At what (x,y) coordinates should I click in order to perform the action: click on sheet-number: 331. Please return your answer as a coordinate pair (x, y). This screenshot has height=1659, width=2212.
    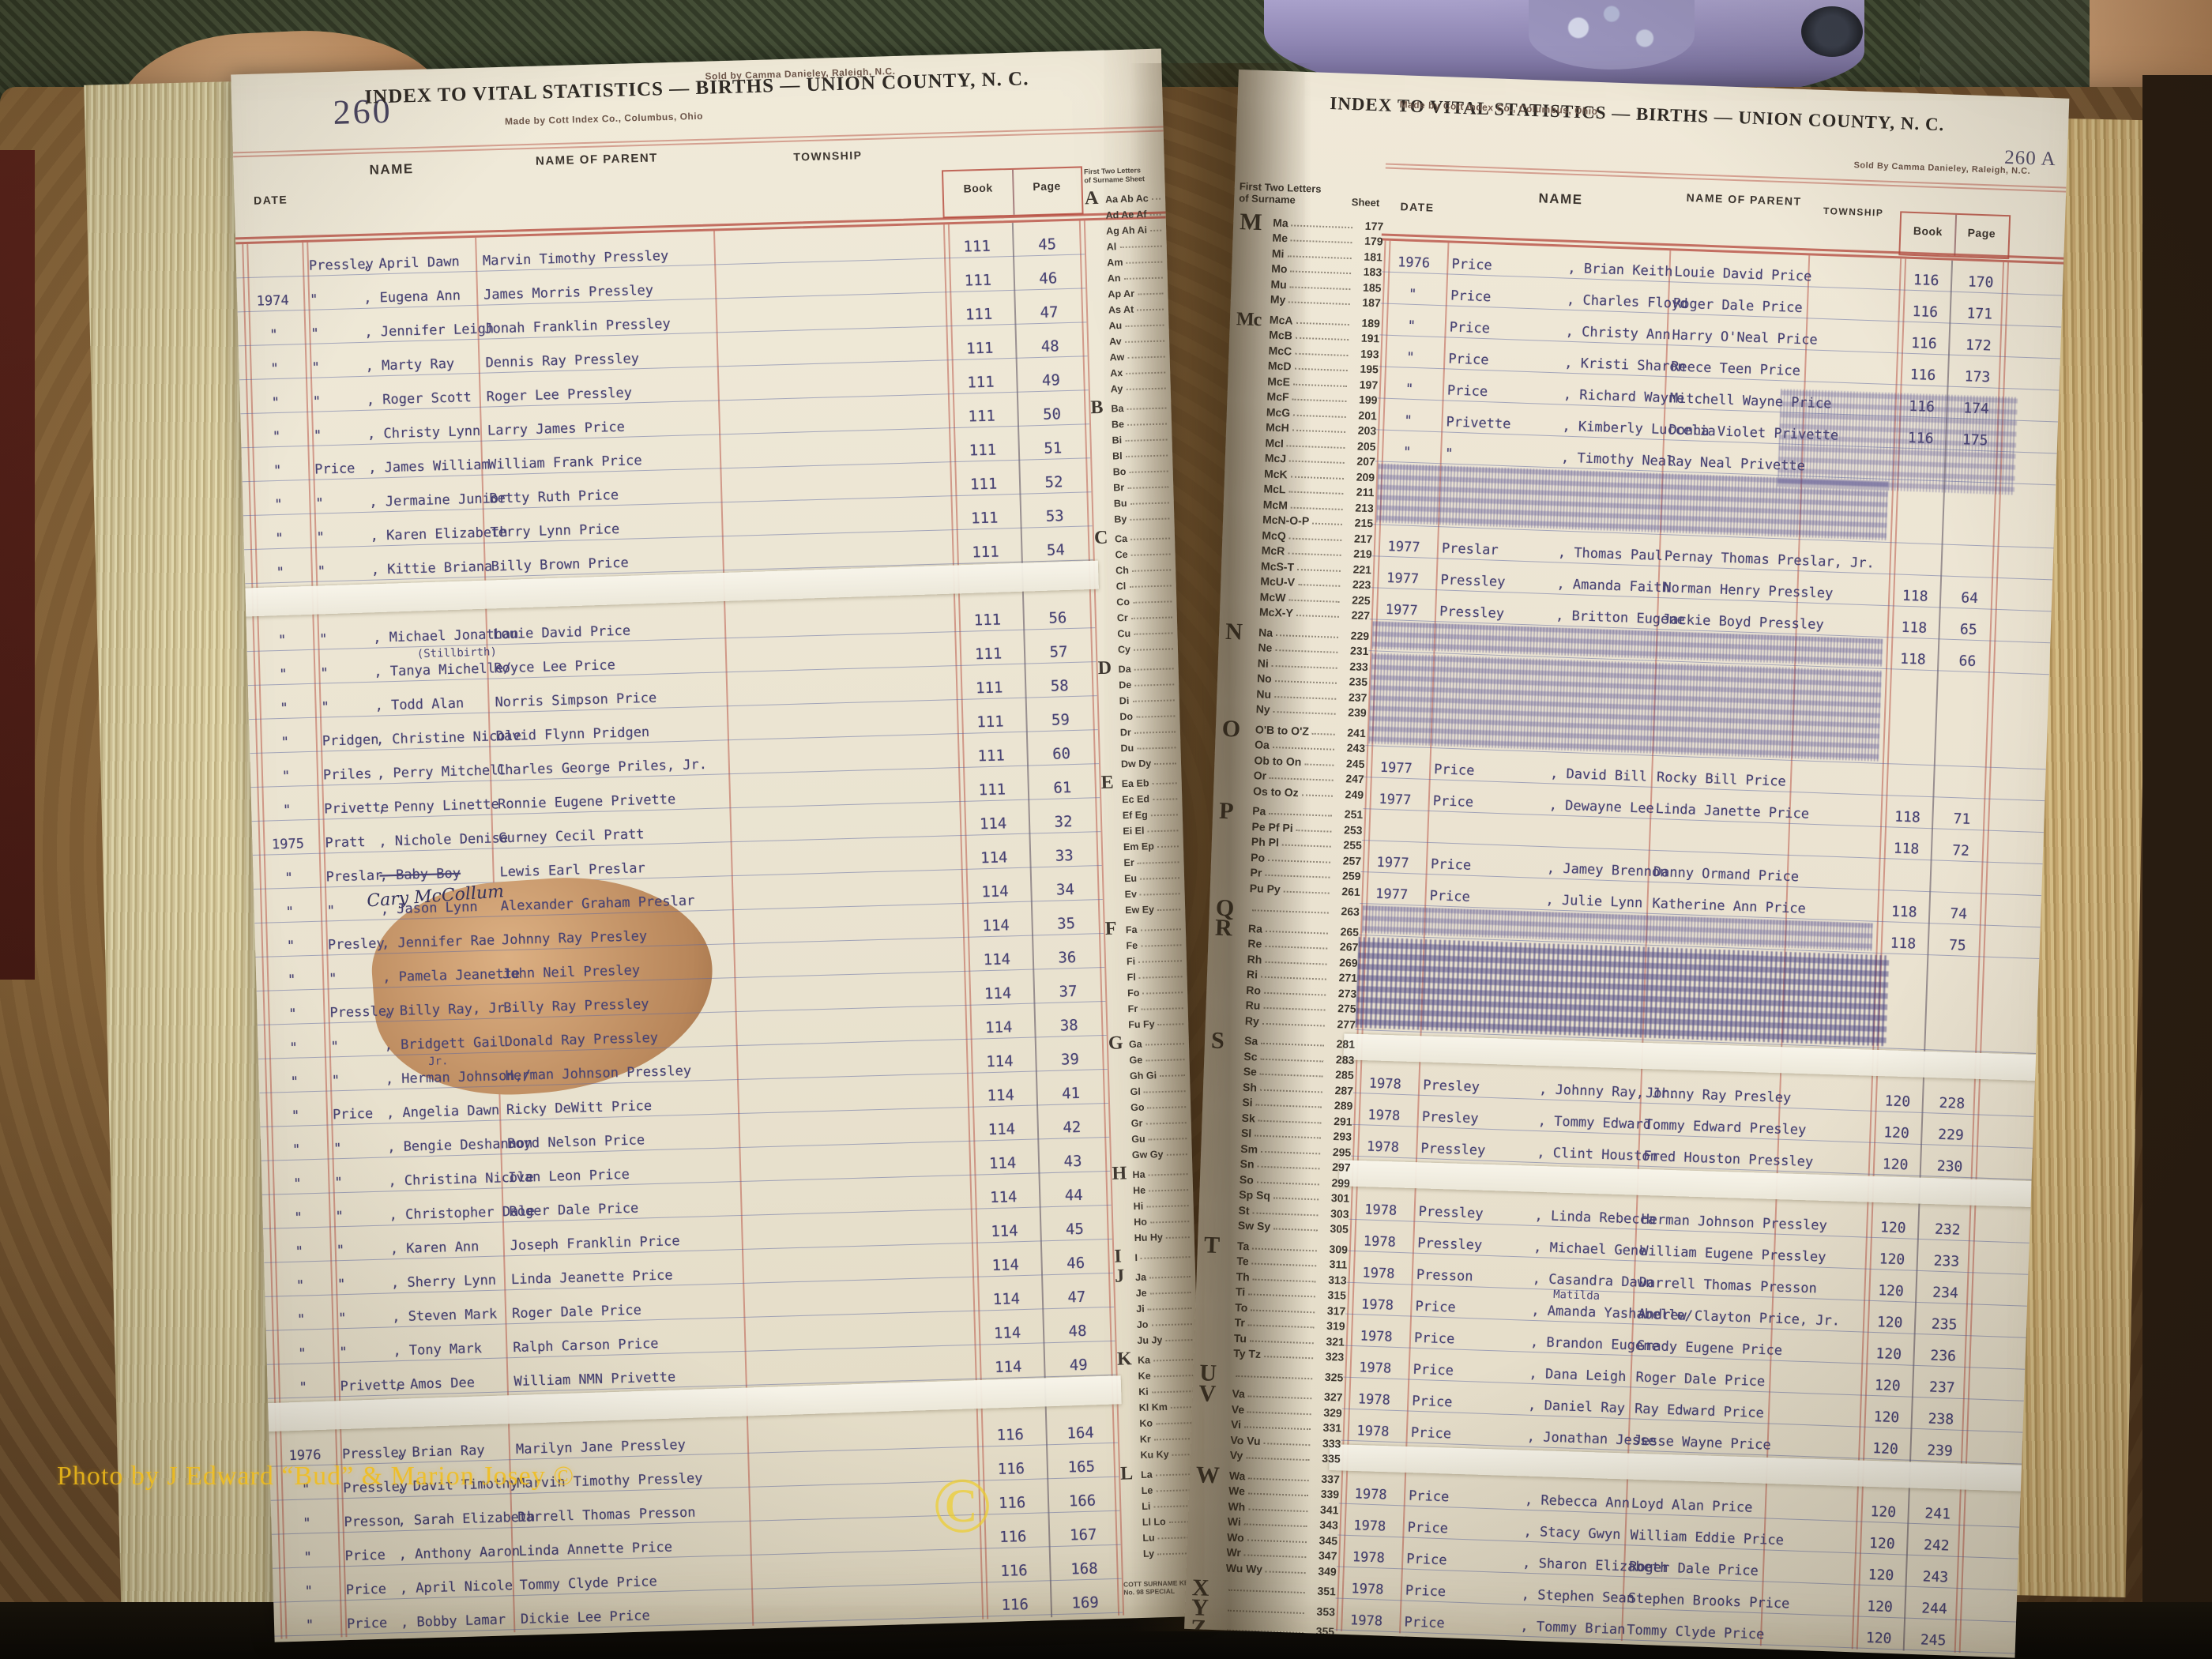
    Looking at the image, I should click on (1332, 1428).